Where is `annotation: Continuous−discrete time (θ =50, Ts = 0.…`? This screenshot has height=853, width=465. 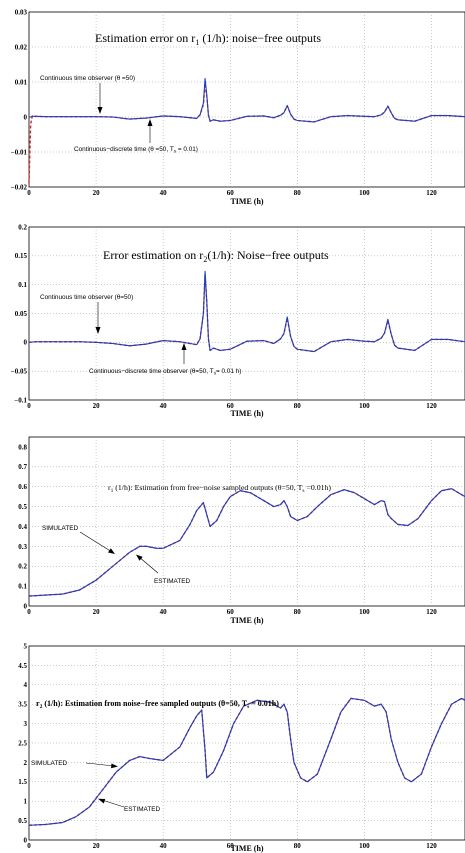 annotation: Continuous−discrete time (θ =50, Ts = 0.… is located at coordinates (136, 150).